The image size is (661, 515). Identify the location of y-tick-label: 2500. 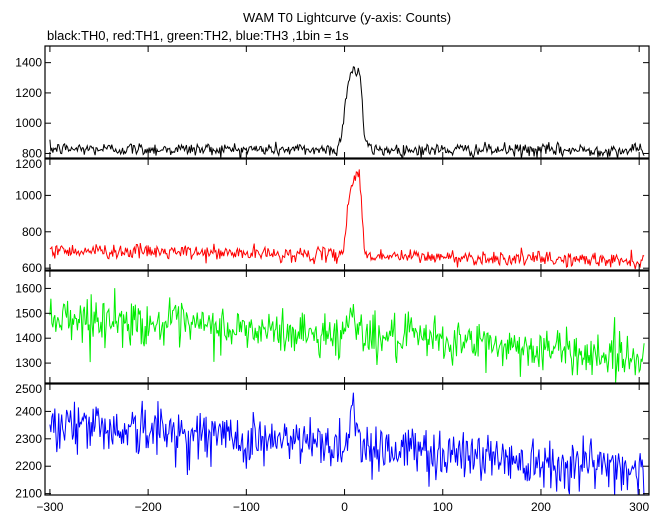
(28, 389).